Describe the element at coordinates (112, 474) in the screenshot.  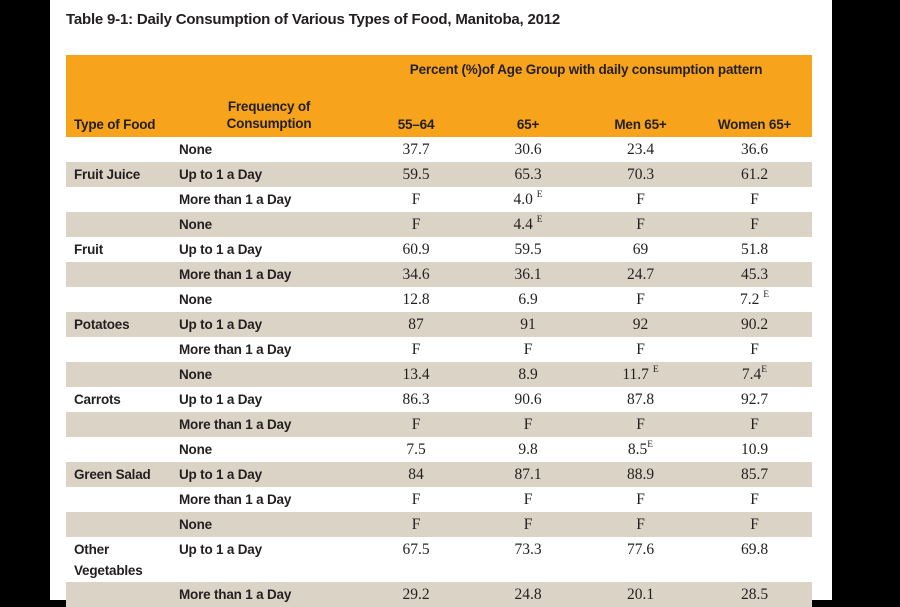
I see `food-cell: Green Salad` at that location.